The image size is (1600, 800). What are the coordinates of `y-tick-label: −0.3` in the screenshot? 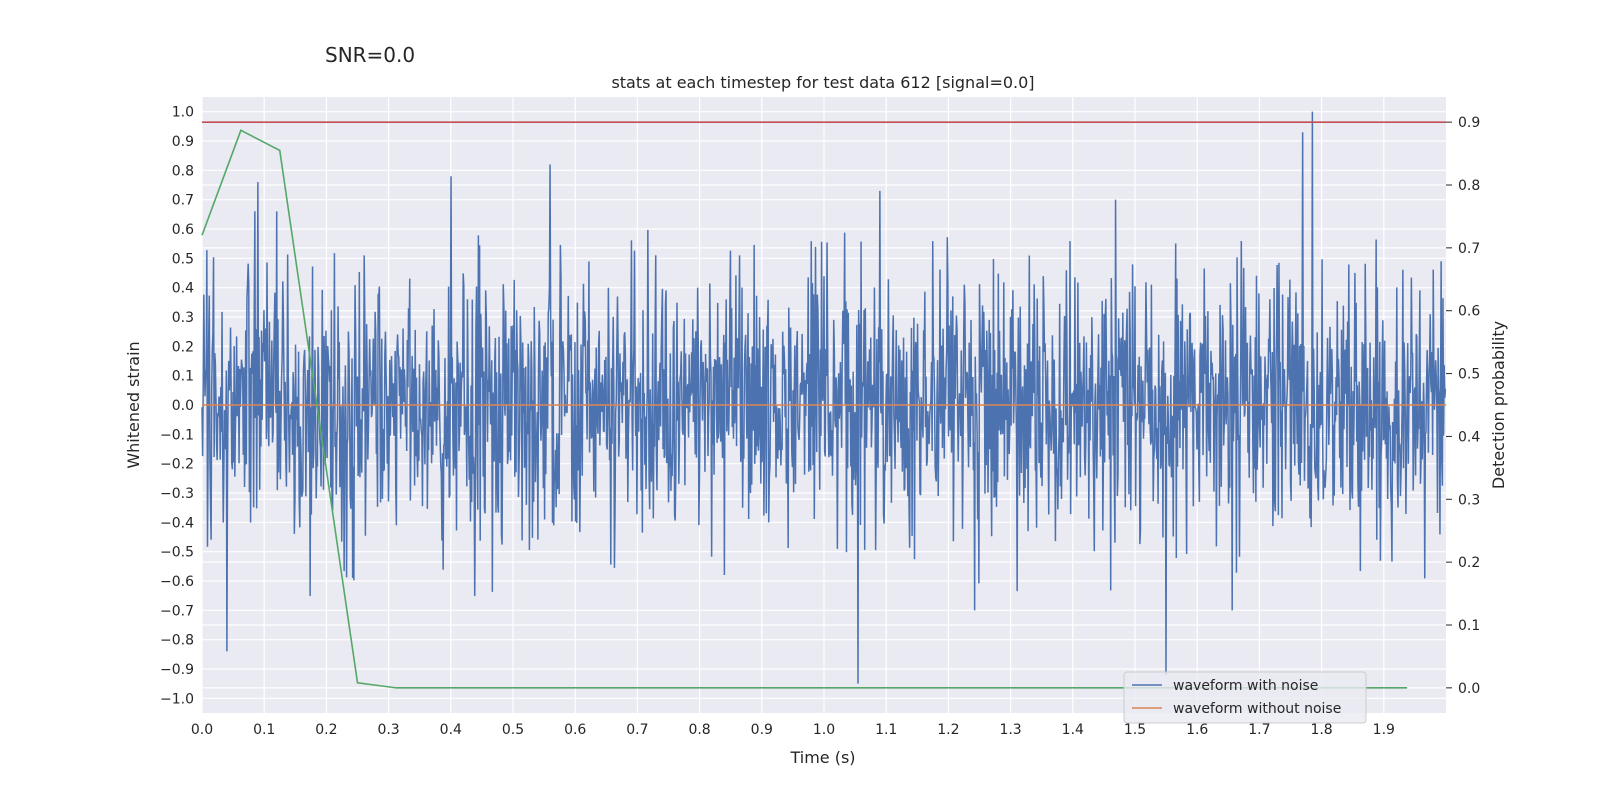 It's located at (177, 494).